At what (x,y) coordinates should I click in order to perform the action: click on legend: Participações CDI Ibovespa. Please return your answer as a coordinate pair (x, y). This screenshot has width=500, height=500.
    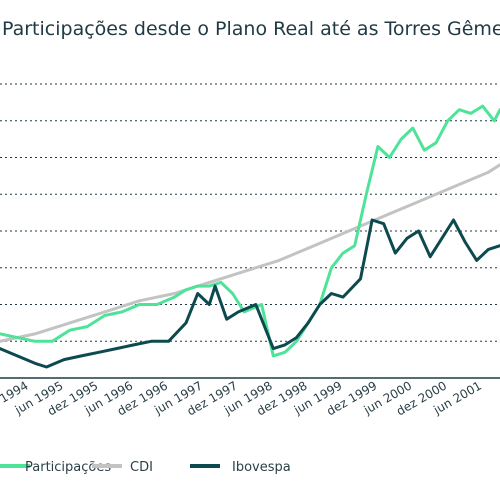
    Looking at the image, I should click on (145, 467).